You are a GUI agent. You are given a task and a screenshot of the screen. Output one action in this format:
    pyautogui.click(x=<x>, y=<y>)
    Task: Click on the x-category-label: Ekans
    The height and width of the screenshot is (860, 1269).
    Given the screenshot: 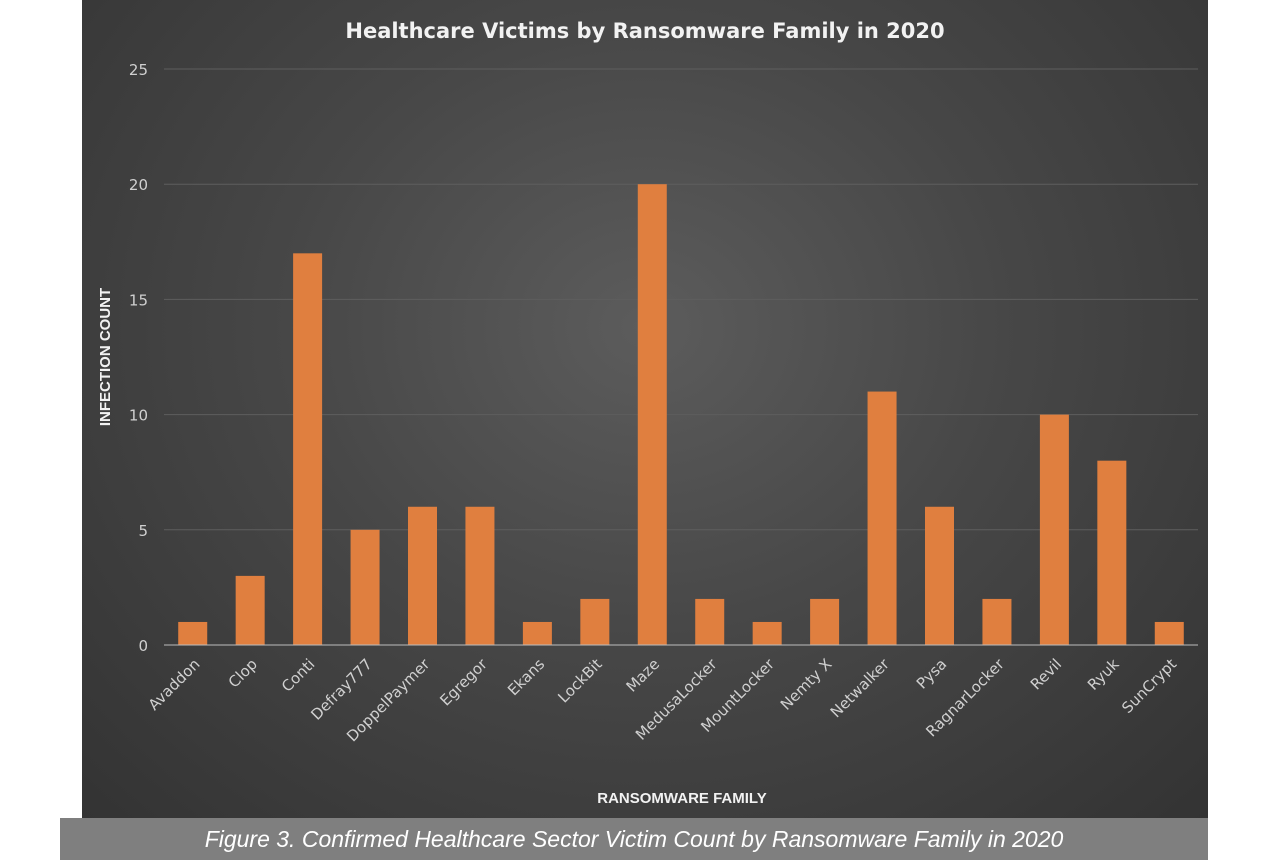 What is the action you would take?
    pyautogui.click(x=526, y=677)
    